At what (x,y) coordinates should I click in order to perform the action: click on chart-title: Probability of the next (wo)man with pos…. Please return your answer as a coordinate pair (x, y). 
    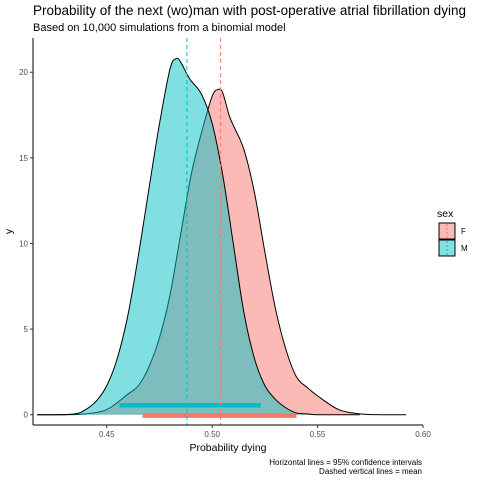
    Looking at the image, I should click on (249, 10).